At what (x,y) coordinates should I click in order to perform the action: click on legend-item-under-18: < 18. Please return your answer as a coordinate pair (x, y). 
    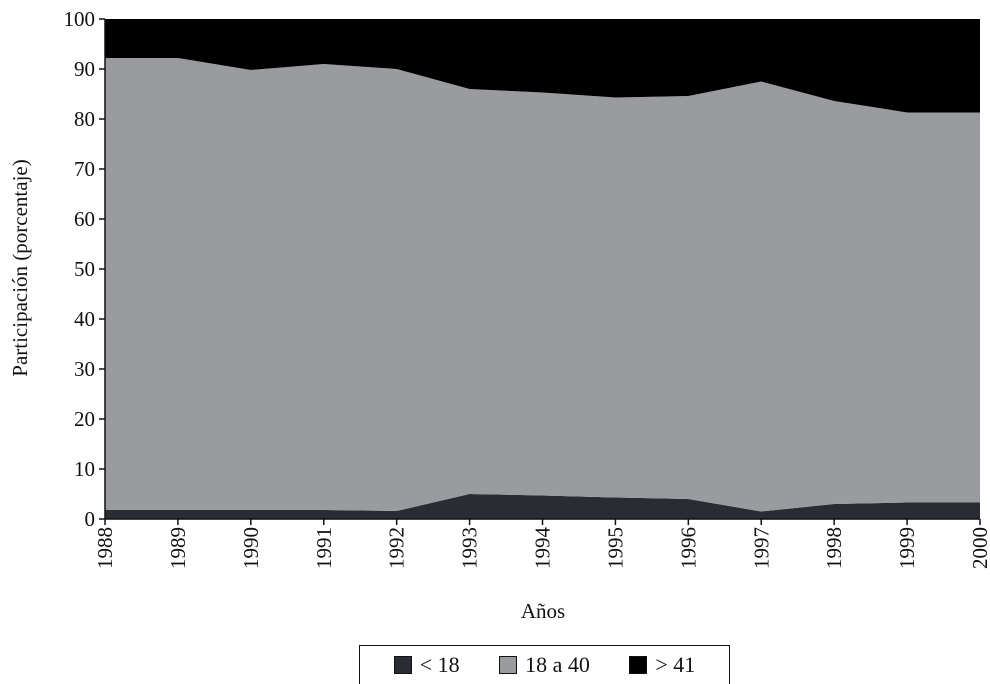
    Looking at the image, I should click on (426, 665).